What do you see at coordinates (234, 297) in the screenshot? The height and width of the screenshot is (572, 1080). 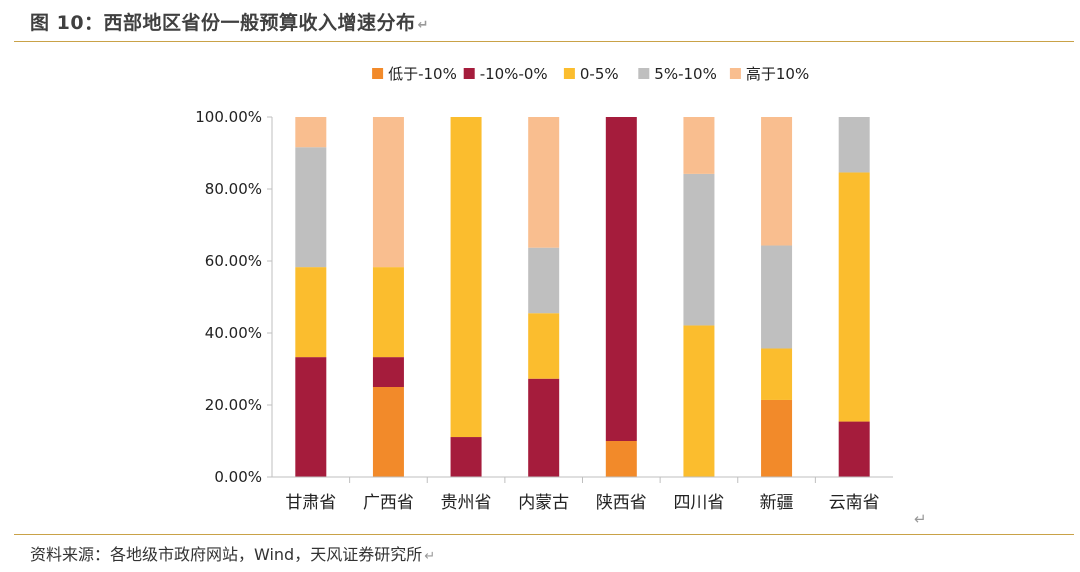 I see `y-axis: 0.00% 20.00% 40.00% 60.00% 80.00% 100.00%` at bounding box center [234, 297].